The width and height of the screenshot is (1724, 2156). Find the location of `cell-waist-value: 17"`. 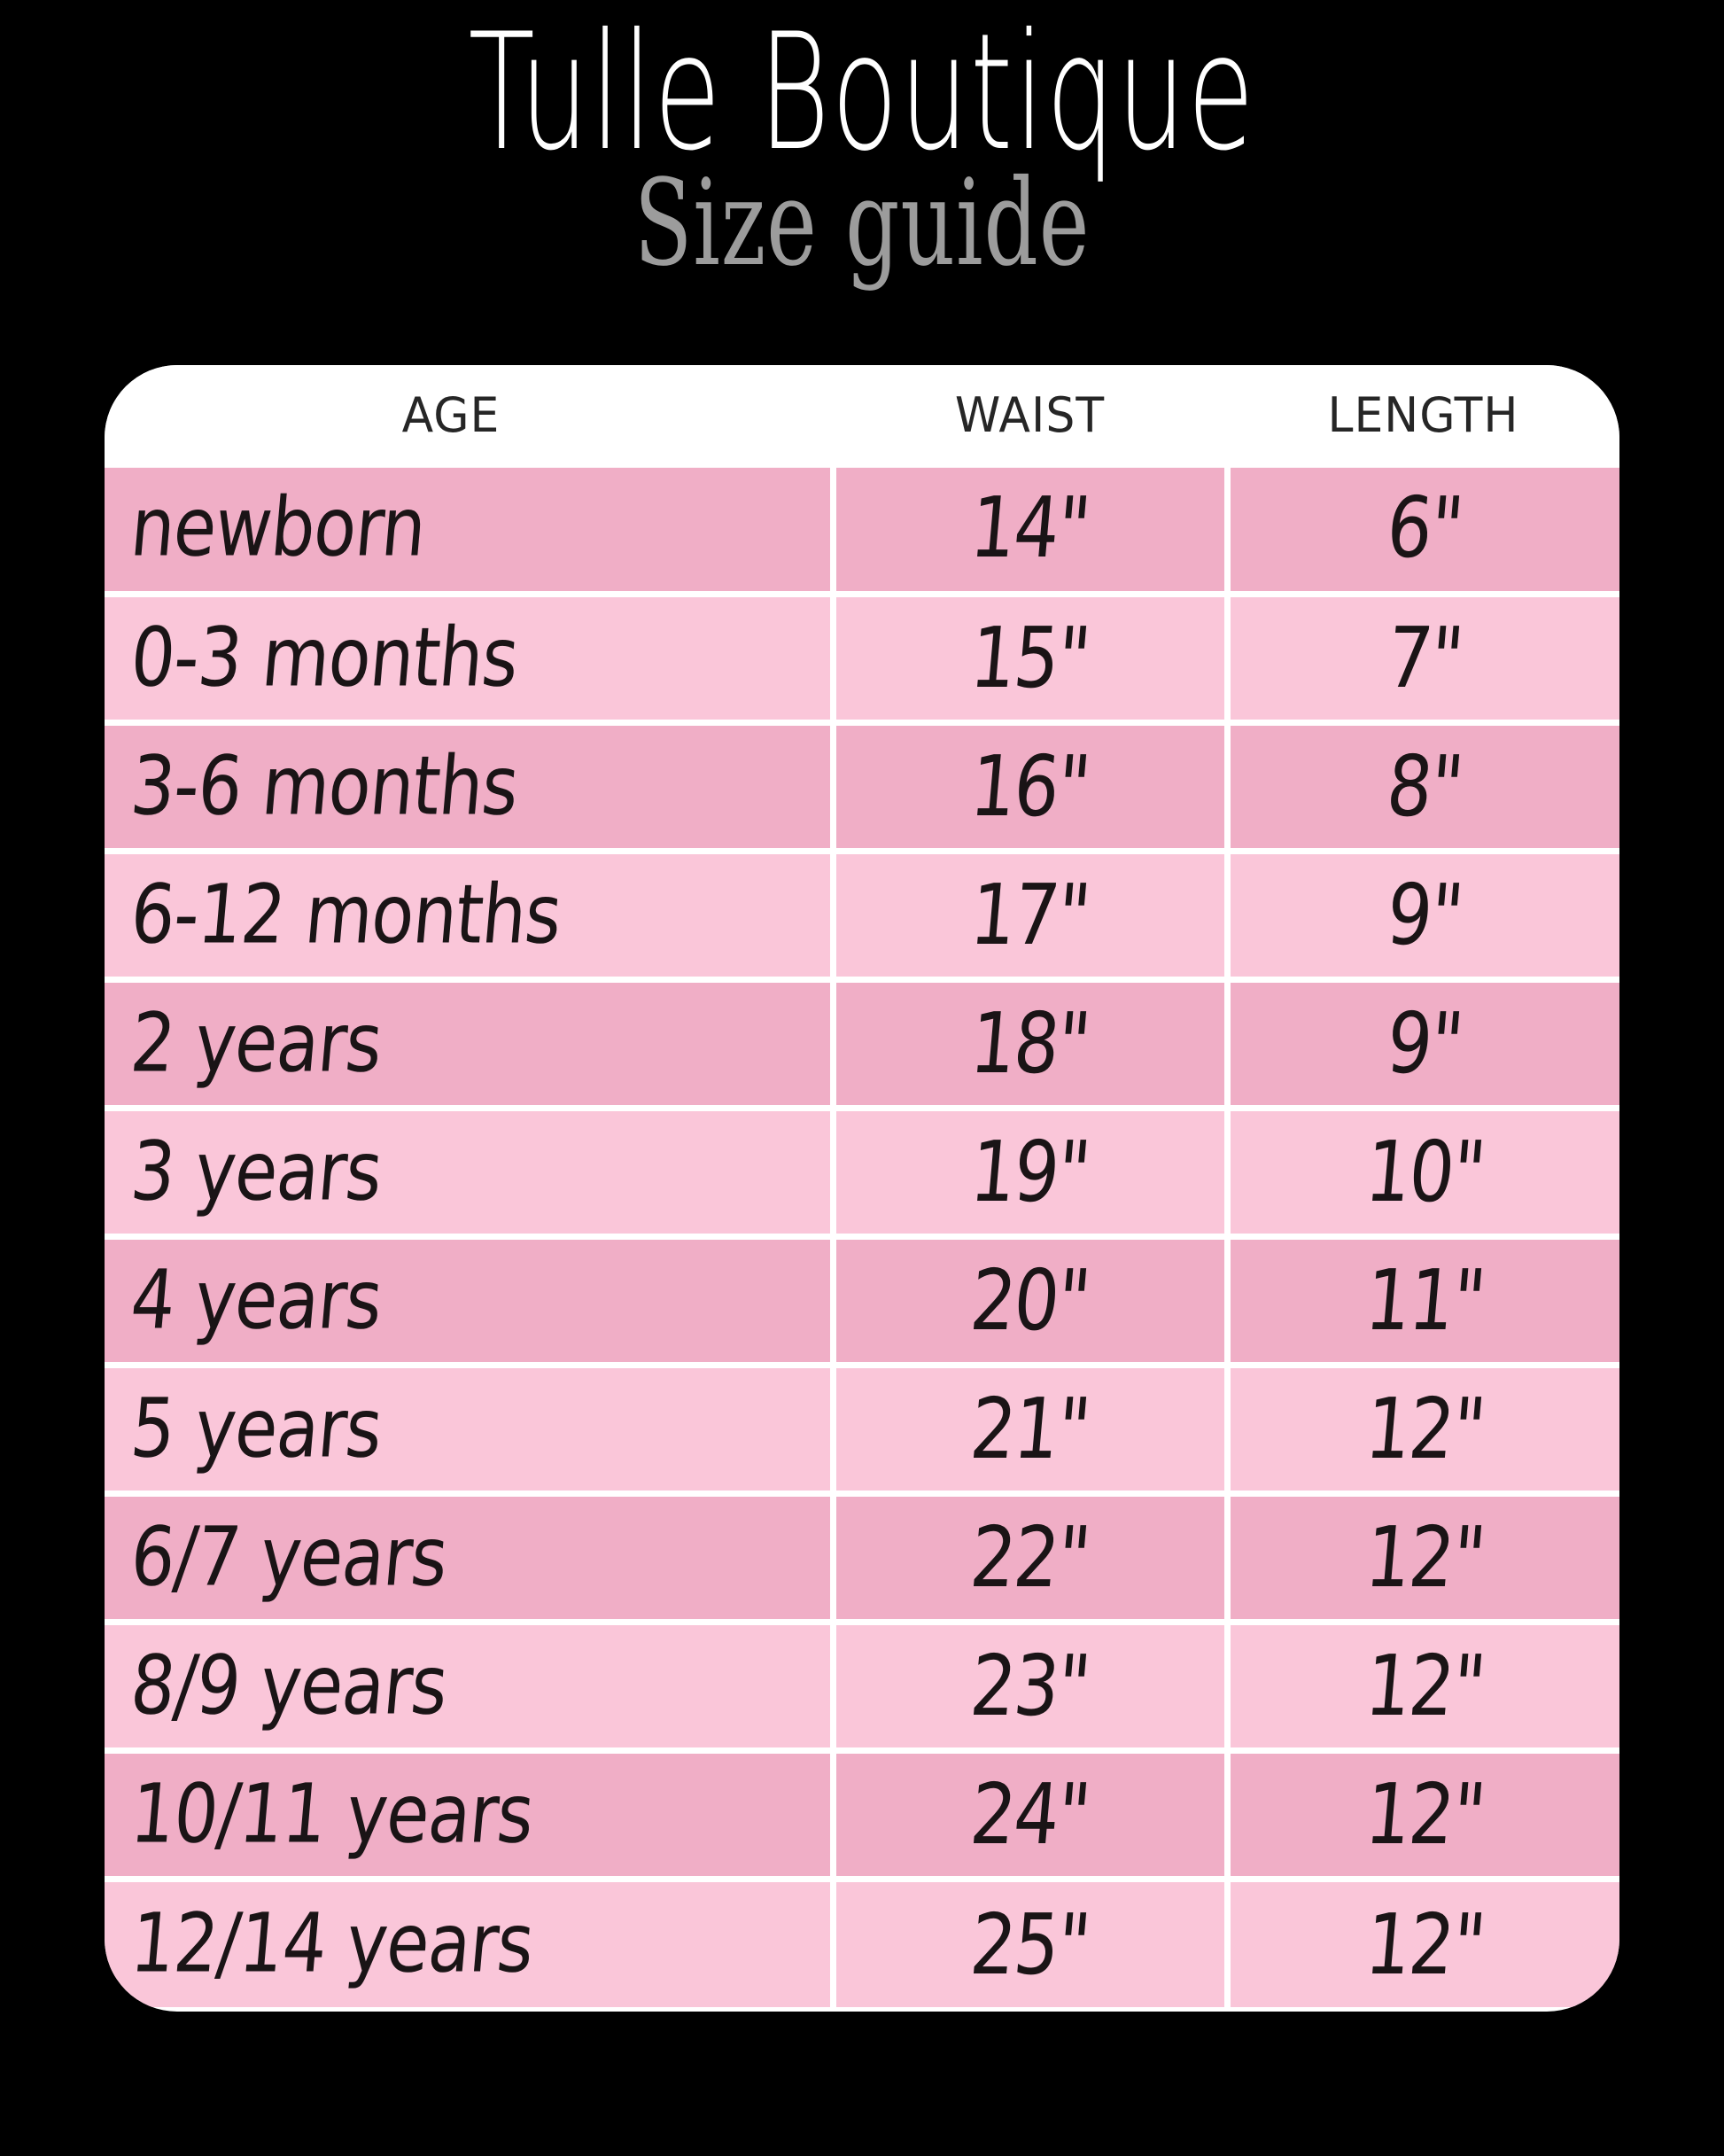

cell-waist-value: 17" is located at coordinates (1030, 915).